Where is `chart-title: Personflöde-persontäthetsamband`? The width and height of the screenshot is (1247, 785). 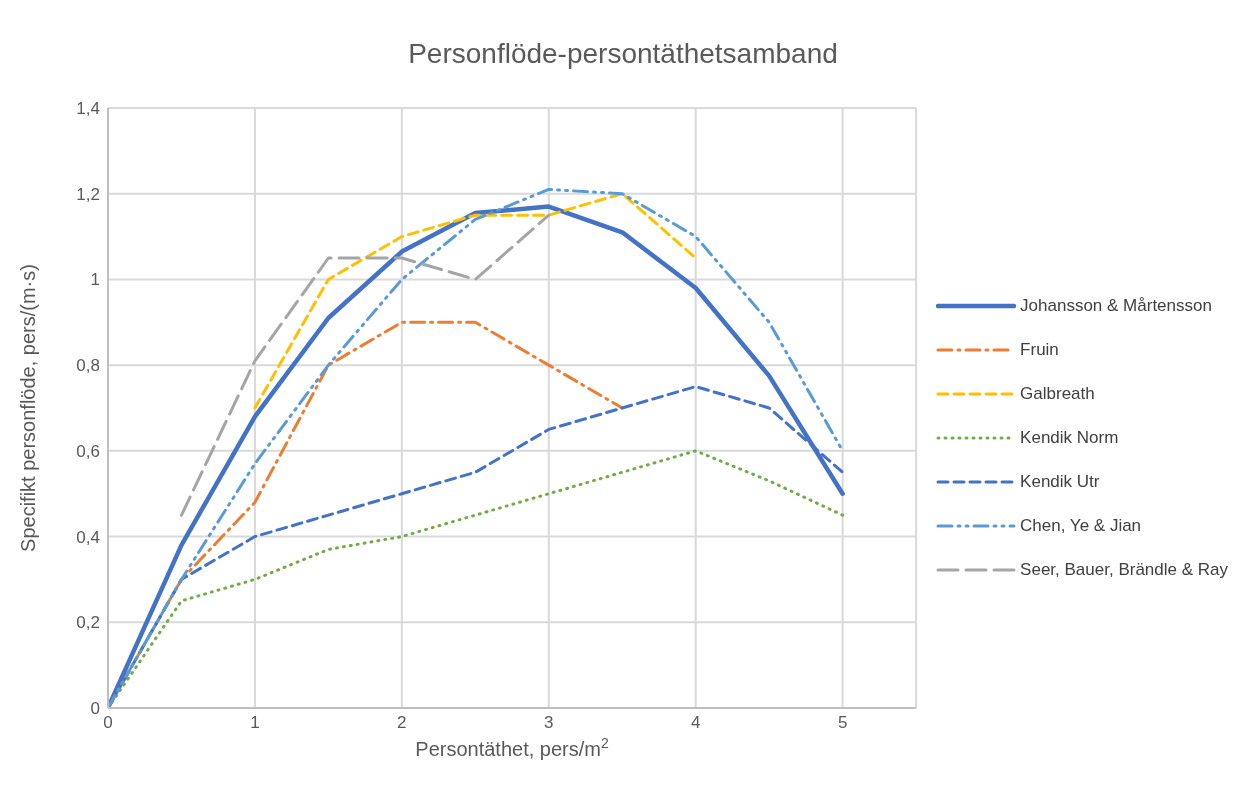
chart-title: Personflöde-persontäthetsamband is located at coordinates (623, 54).